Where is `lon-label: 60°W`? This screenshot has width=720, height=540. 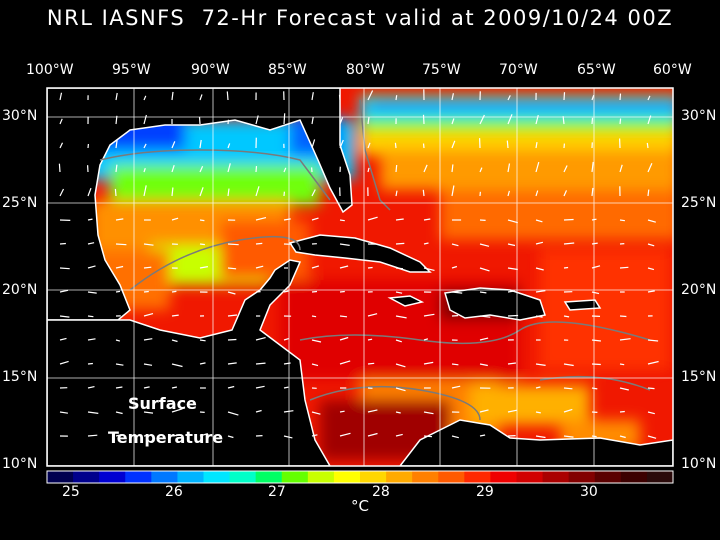
lon-label: 60°W is located at coordinates (672, 70).